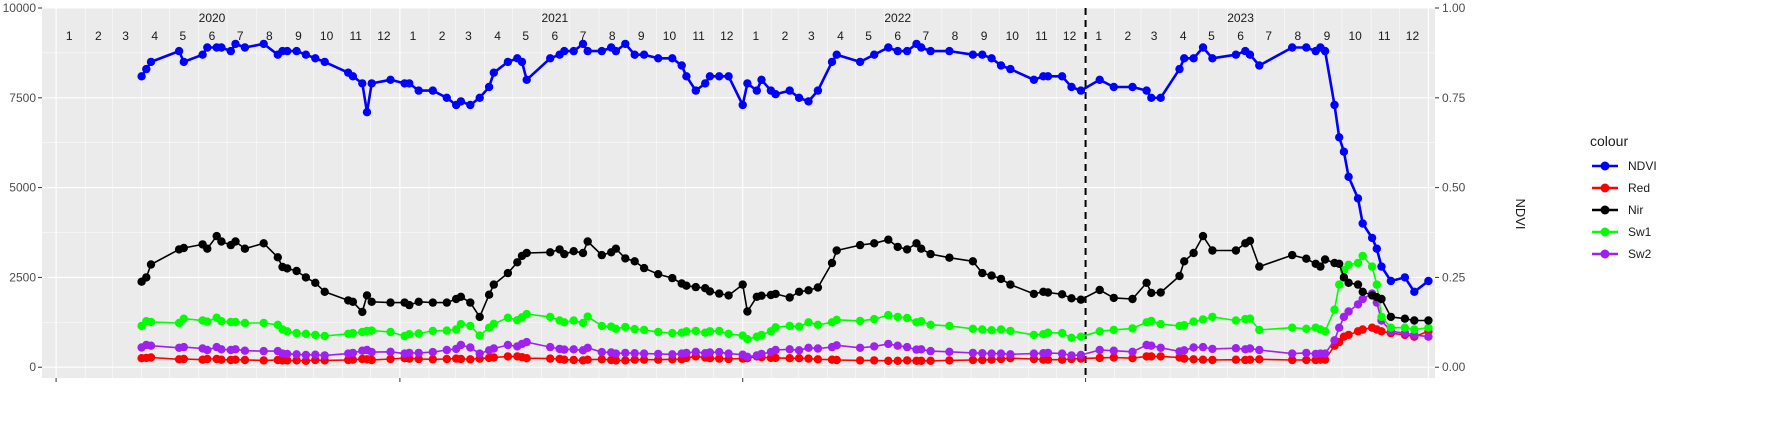  I want to click on right-tick-label: 0.50, so click(1454, 188).